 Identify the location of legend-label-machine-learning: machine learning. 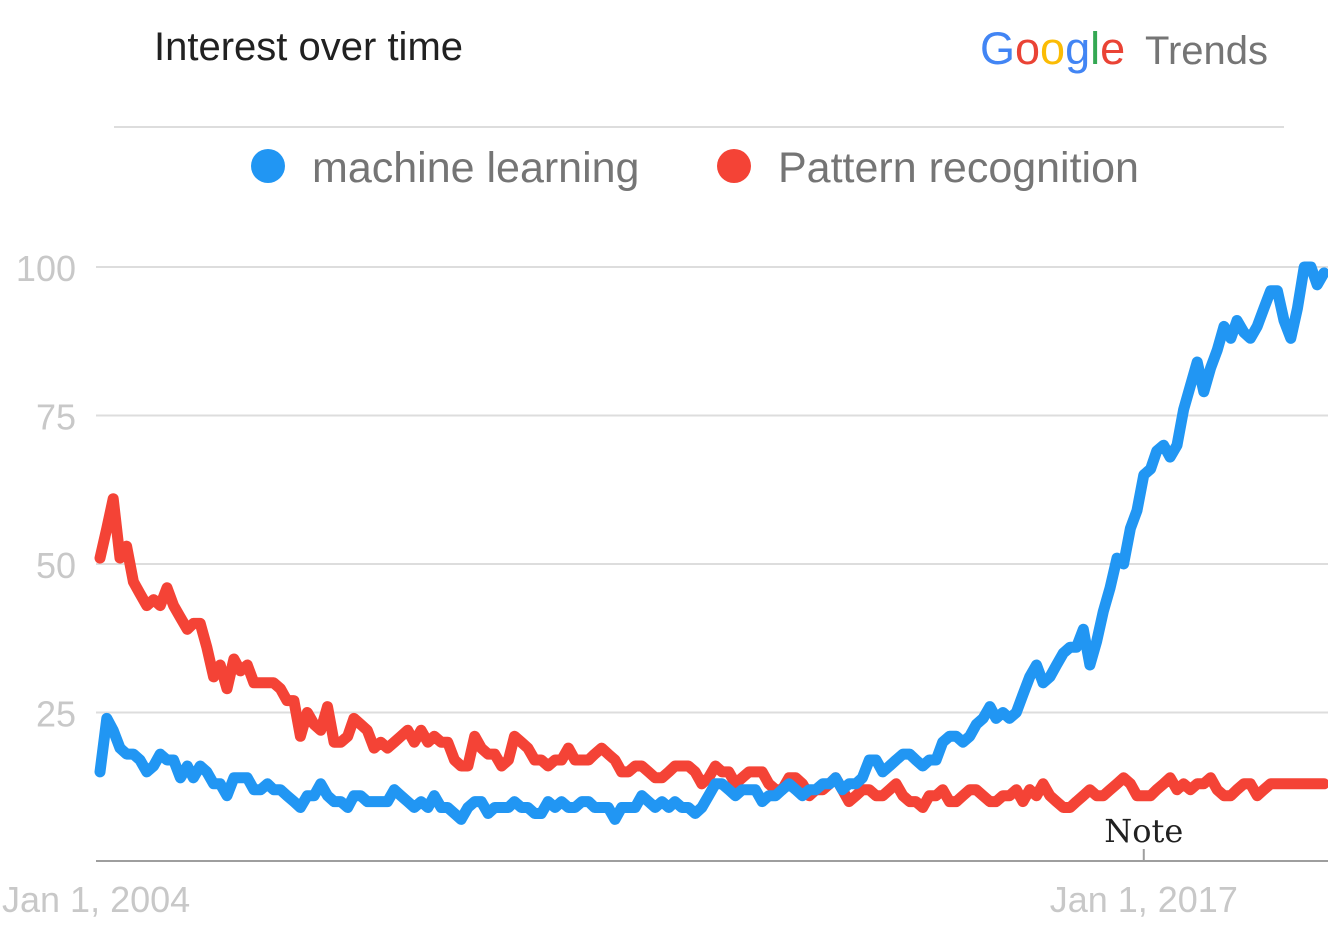
(475, 168).